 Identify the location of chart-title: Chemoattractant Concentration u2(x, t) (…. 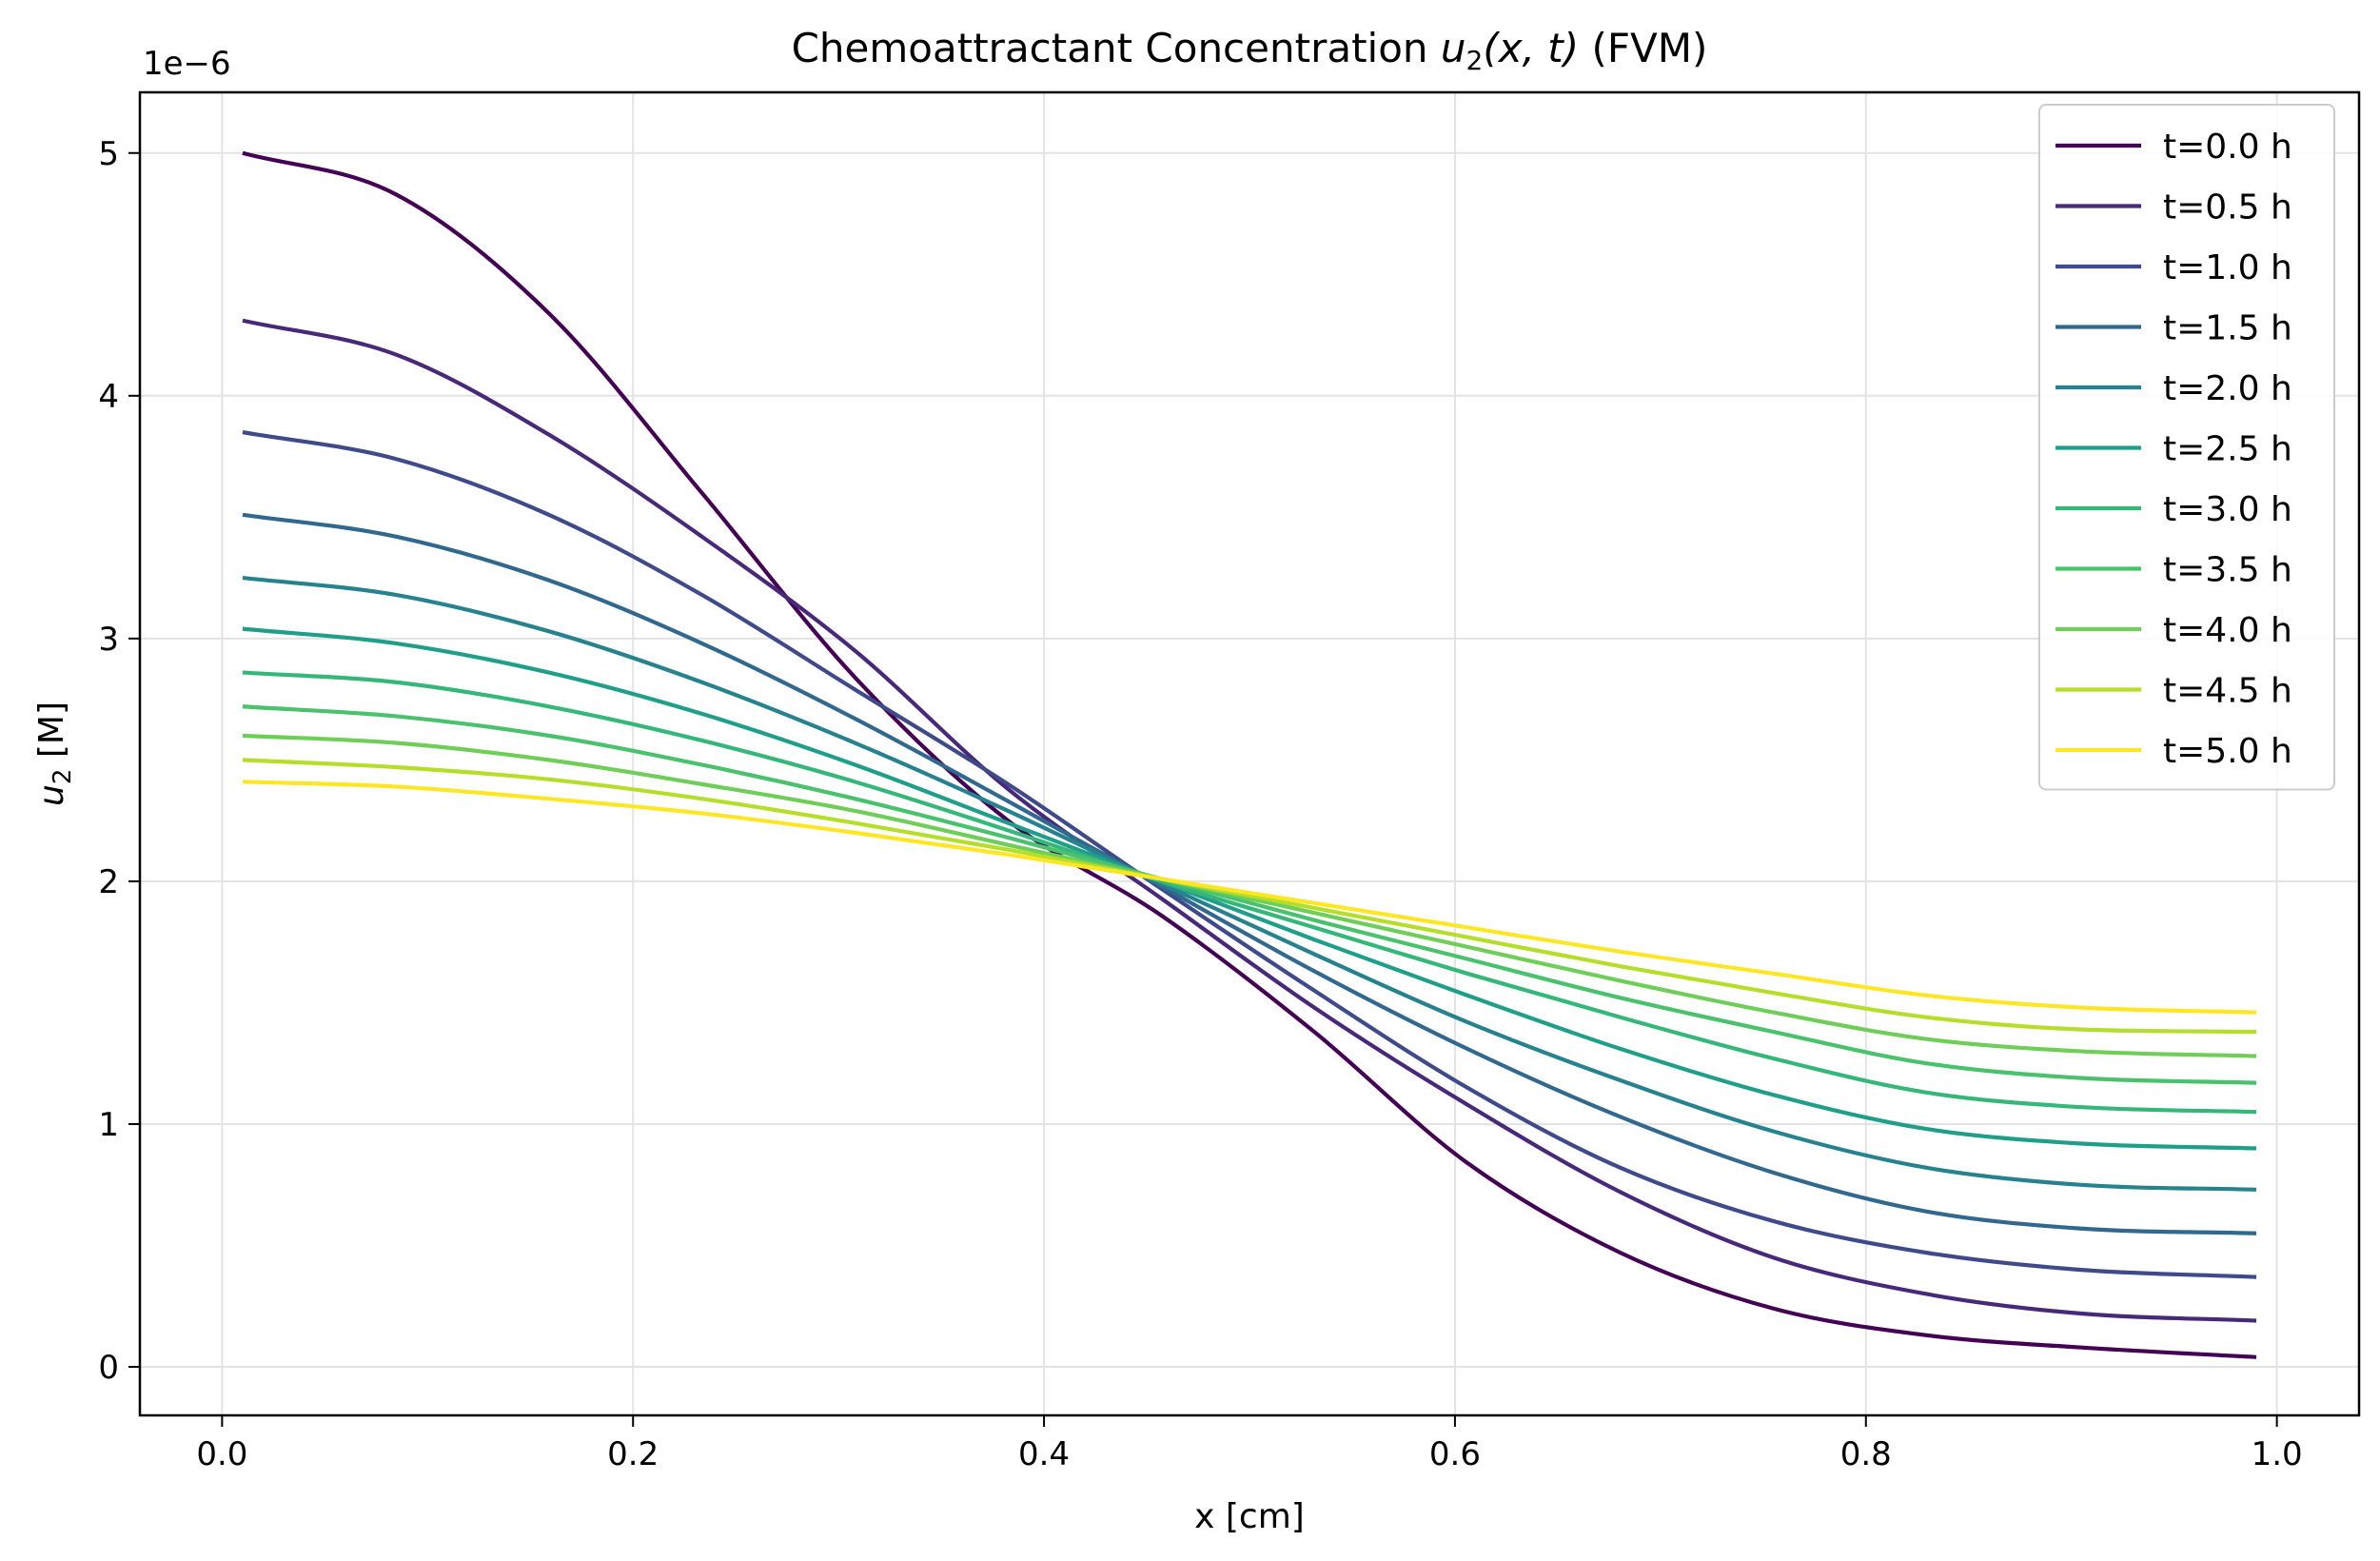
(1250, 50).